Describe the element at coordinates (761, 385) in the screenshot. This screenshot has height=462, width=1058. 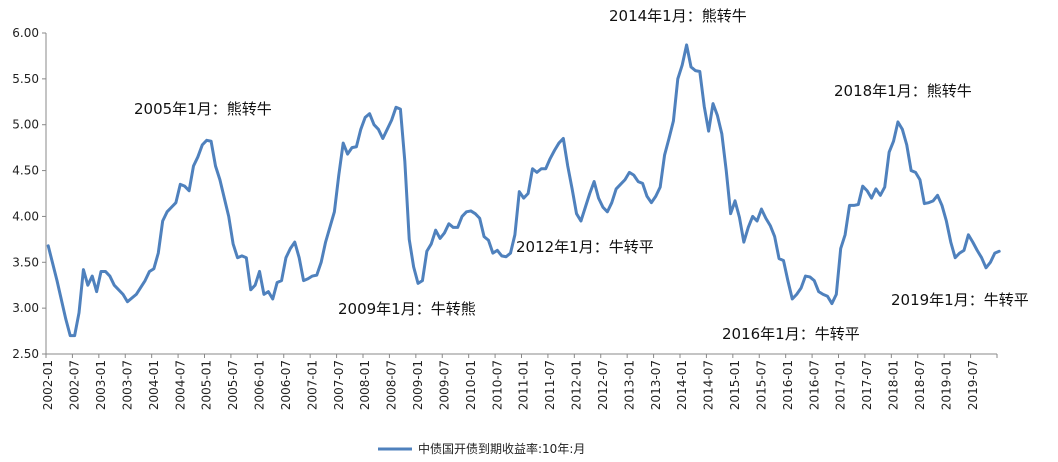
I see `x-tick-label: 2015-07` at that location.